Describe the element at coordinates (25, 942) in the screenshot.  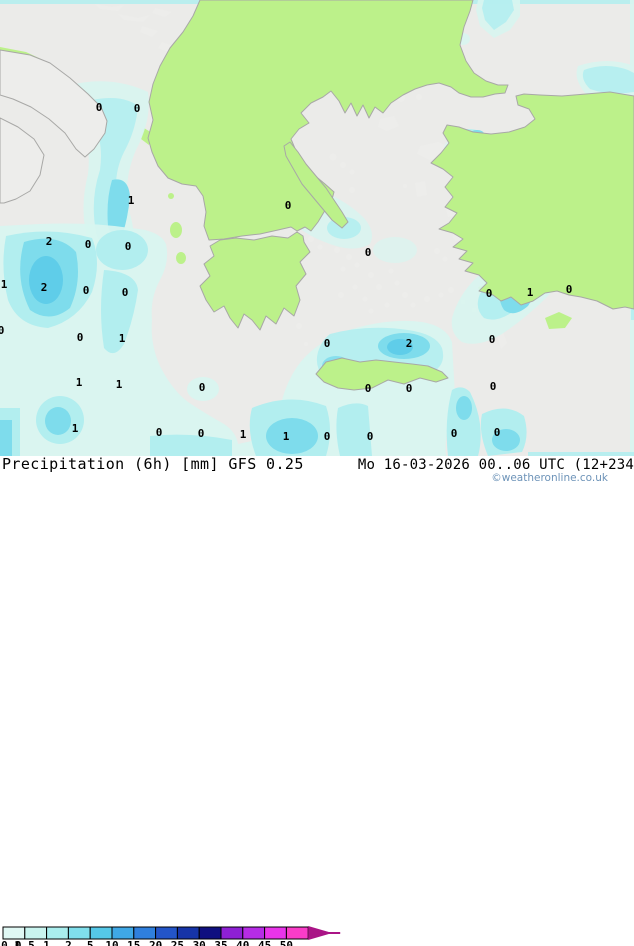
I see `scale-label: 0.5` at that location.